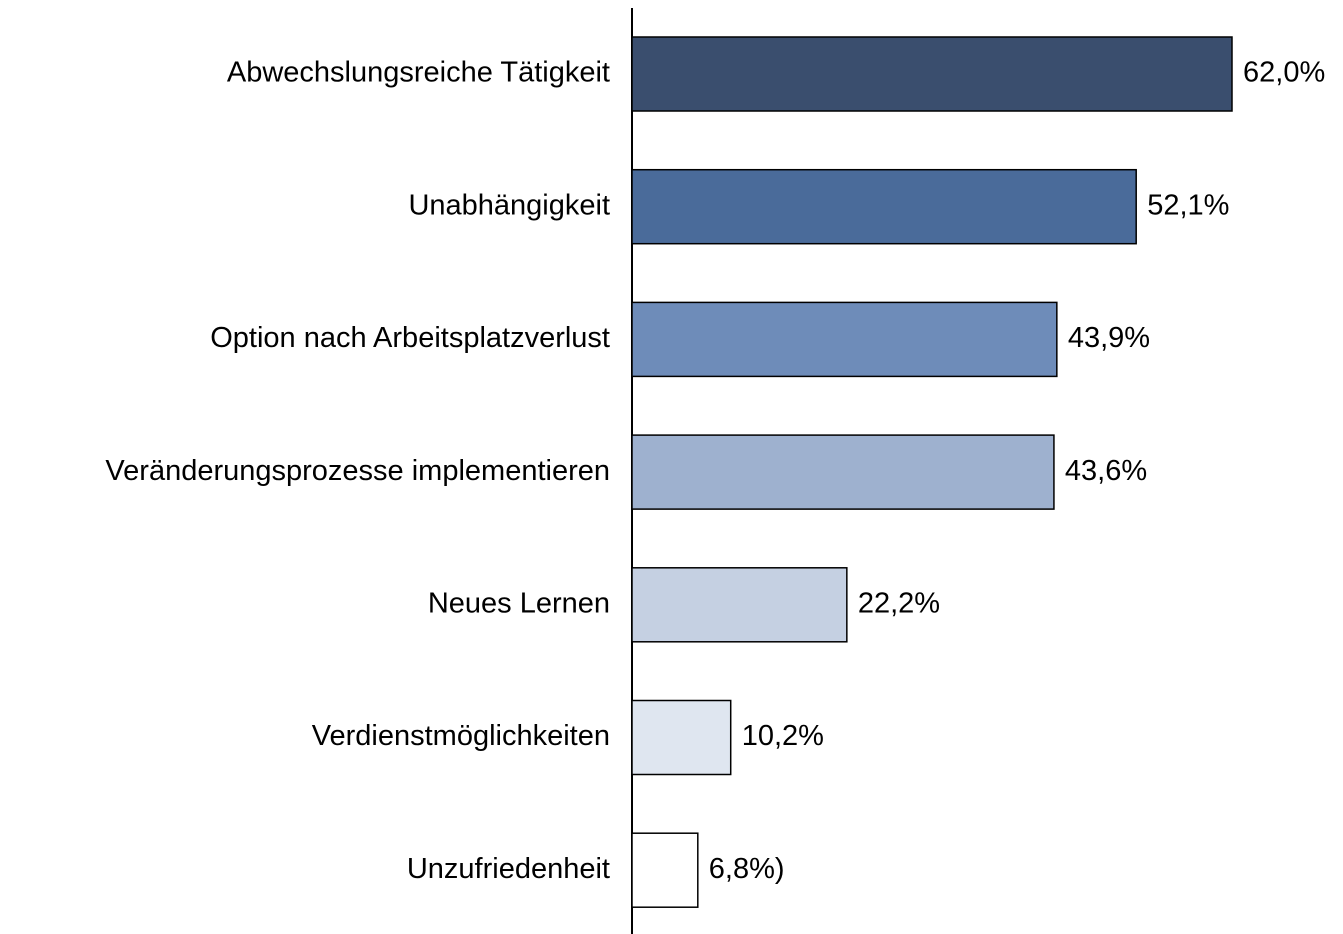 The image size is (1343, 934). What do you see at coordinates (899, 603) in the screenshot?
I see `value-label: 22,2%` at bounding box center [899, 603].